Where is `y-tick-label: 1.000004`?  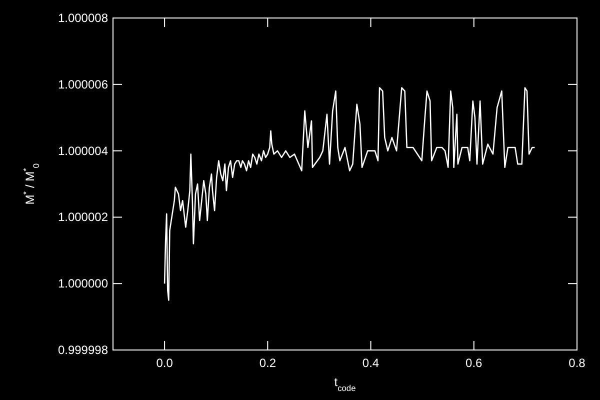 y-tick-label: 1.000004 is located at coordinates (83, 151).